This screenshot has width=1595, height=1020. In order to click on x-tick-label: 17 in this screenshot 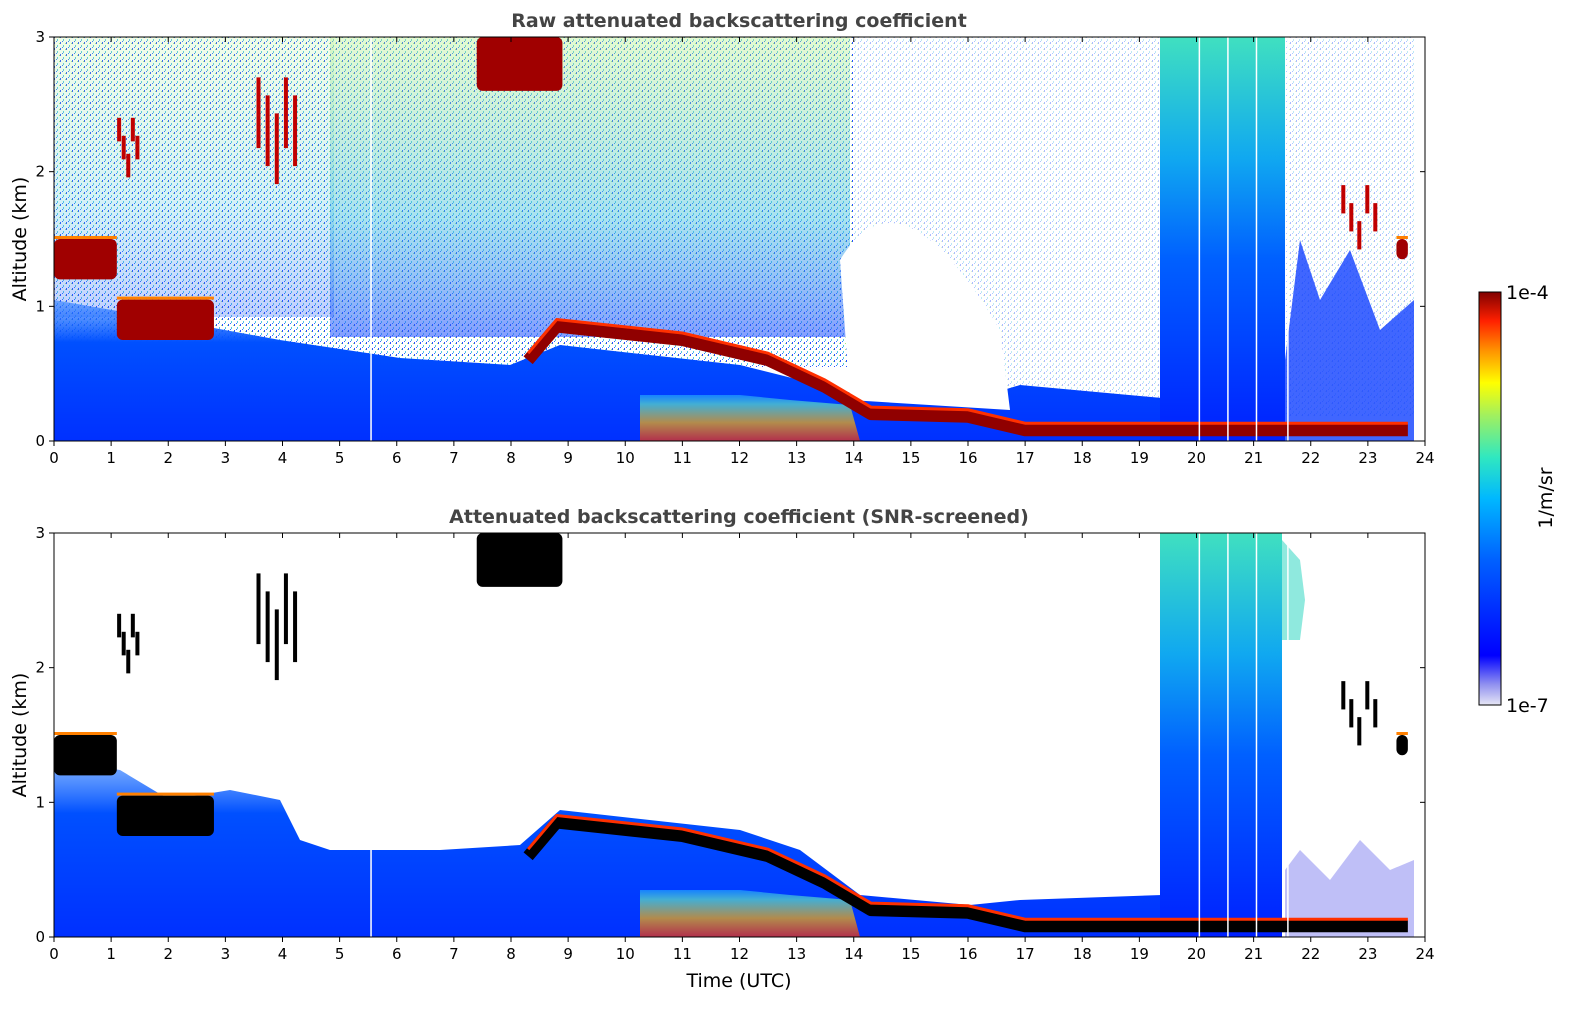, I will do `click(1025, 458)`.